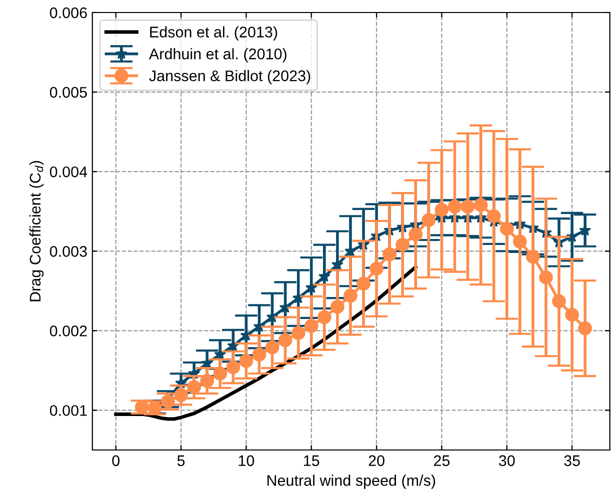 Image resolution: width=616 pixels, height=500 pixels. What do you see at coordinates (506, 460) in the screenshot?
I see `x-tick-label: 30` at bounding box center [506, 460].